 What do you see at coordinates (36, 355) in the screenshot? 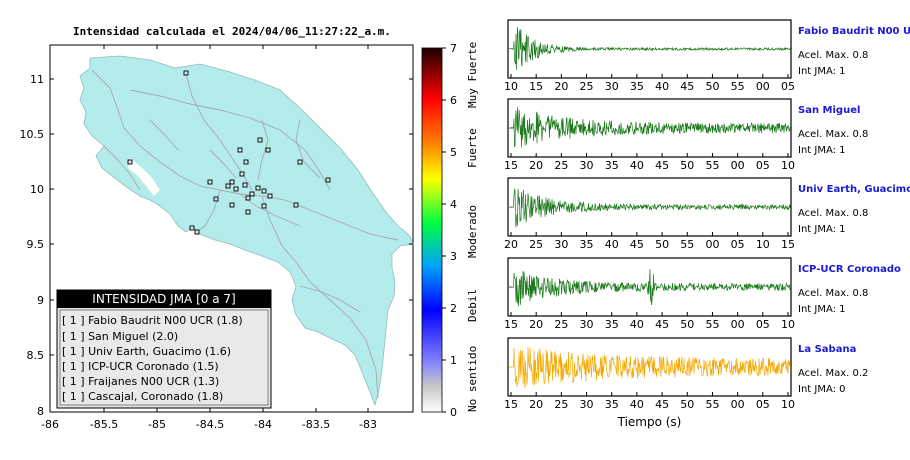
I see `map-y-tick: 8.5` at bounding box center [36, 355].